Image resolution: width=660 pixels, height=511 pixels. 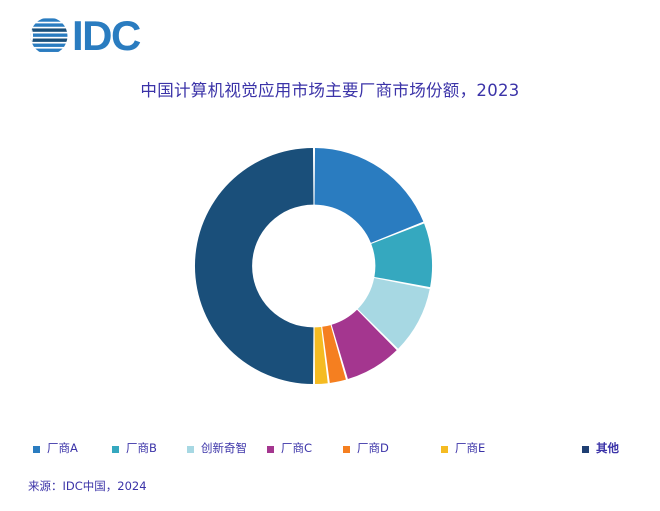 I want to click on legend-item: 其他, so click(x=600, y=449).